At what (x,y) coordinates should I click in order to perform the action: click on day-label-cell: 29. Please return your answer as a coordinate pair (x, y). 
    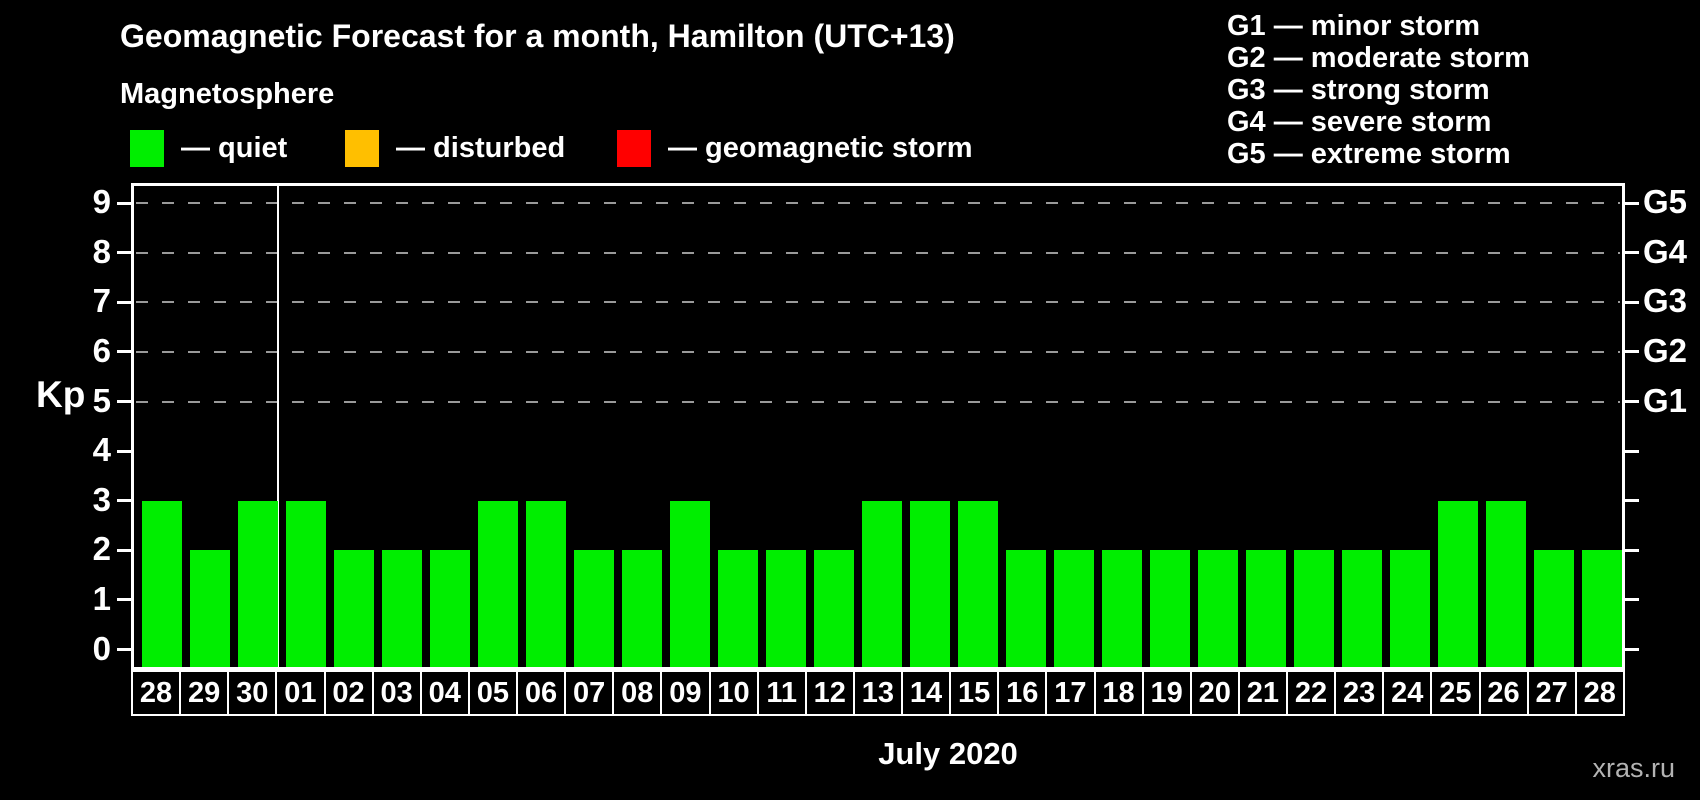
    Looking at the image, I should click on (204, 693).